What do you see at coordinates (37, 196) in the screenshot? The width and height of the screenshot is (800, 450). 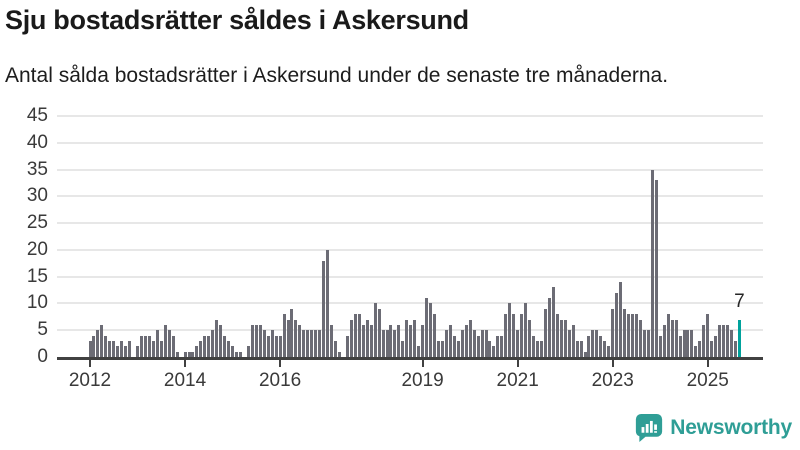 I see `y-axis-tick-label: 30` at bounding box center [37, 196].